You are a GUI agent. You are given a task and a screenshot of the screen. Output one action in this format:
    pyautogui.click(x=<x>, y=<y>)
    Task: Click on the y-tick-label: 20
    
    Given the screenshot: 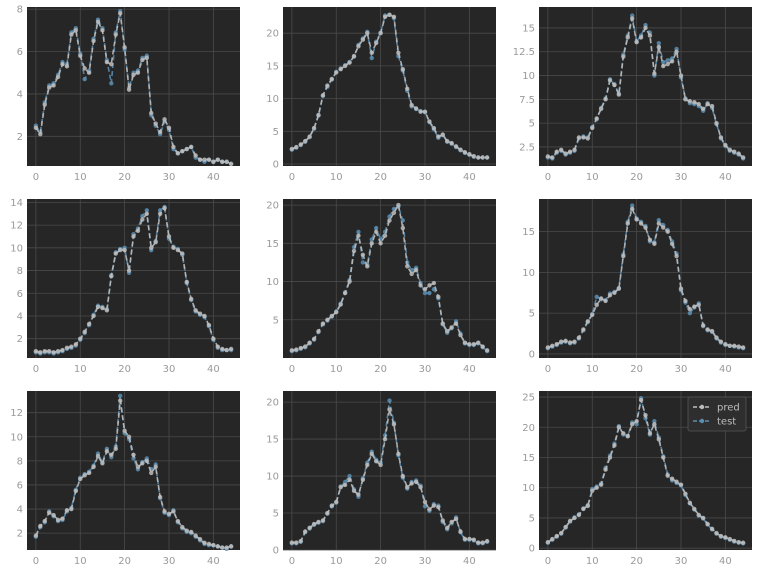 What is the action you would take?
    pyautogui.click(x=528, y=428)
    